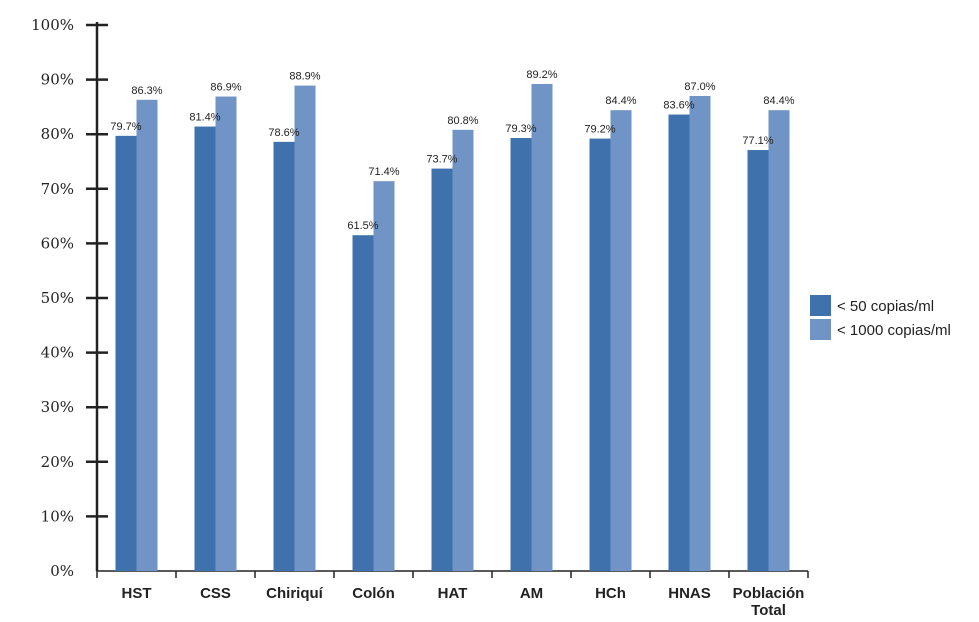  I want to click on y-tick-label: 40%, so click(57, 353).